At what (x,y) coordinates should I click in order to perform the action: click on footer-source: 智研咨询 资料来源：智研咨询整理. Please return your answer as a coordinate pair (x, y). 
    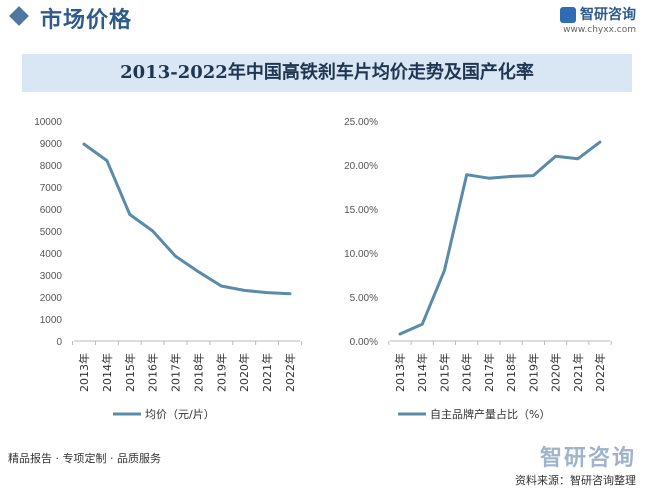
    Looking at the image, I should click on (575, 464).